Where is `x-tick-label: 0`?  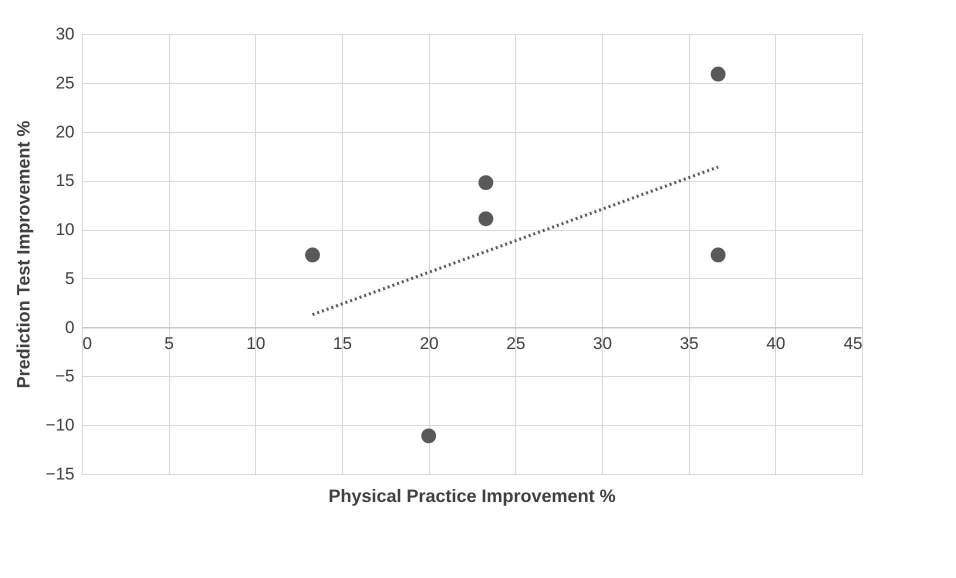
x-tick-label: 0 is located at coordinates (87, 343).